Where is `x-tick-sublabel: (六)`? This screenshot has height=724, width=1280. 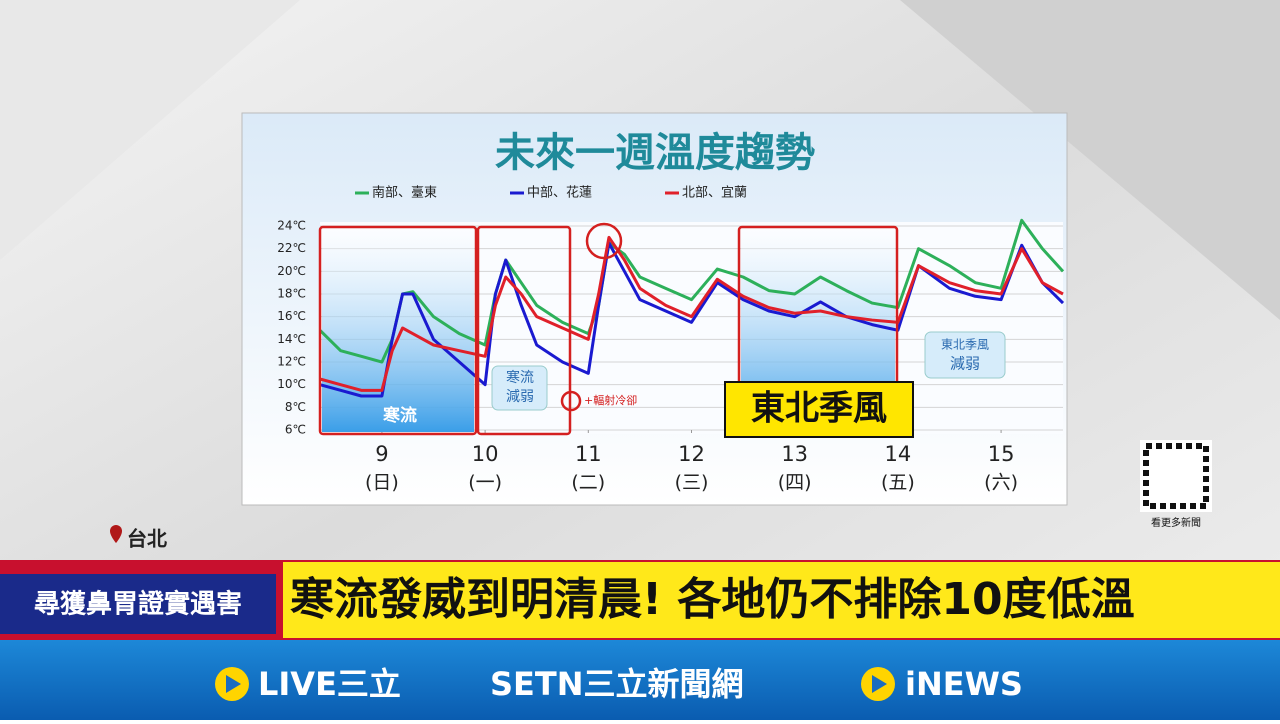 x-tick-sublabel: (六) is located at coordinates (1001, 483).